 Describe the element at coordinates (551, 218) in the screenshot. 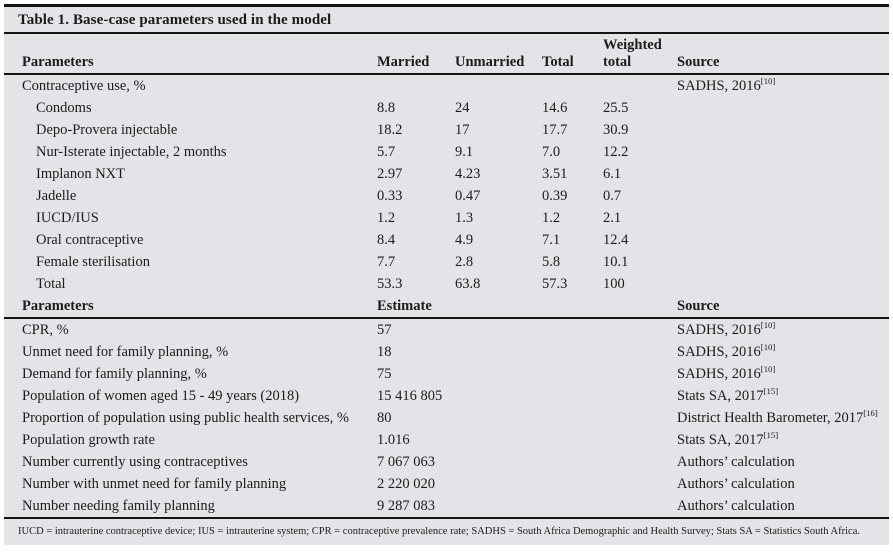

I see `cell-total: 1.2` at that location.